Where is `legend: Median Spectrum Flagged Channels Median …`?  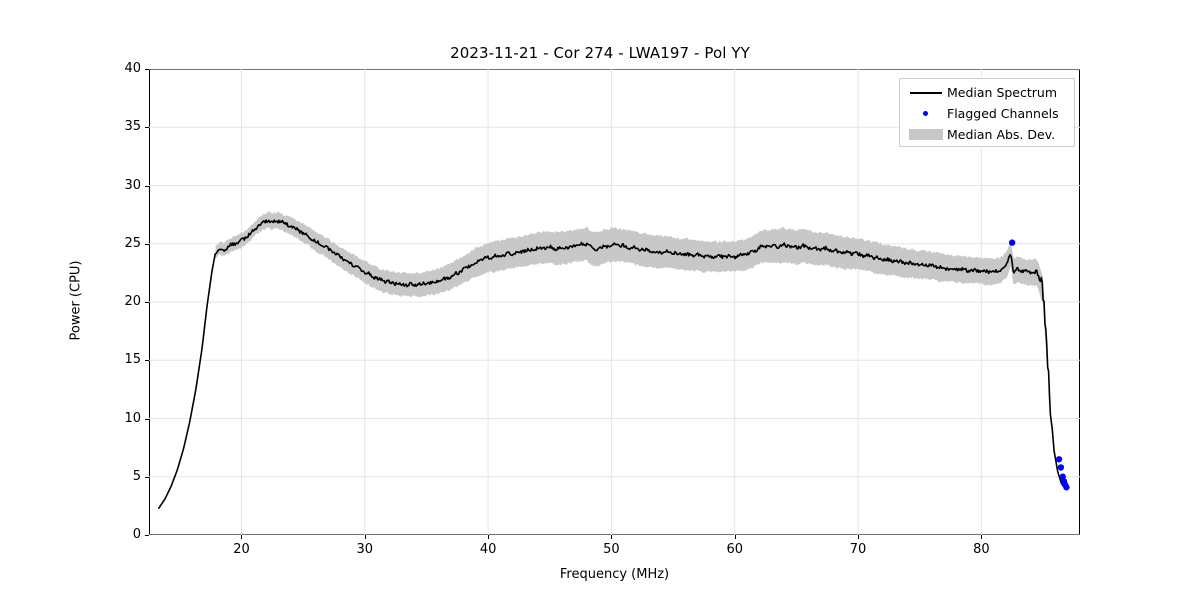
legend: Median Spectrum Flagged Channels Median … is located at coordinates (987, 112).